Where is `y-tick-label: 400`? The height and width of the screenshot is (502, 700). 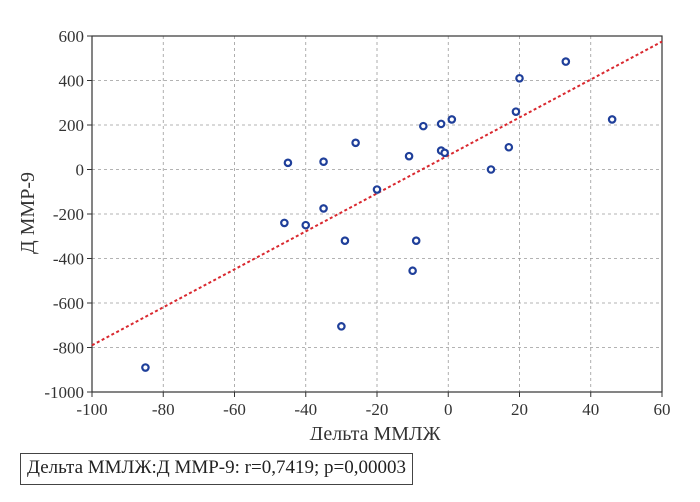
y-tick-label: 400 is located at coordinates (72, 81).